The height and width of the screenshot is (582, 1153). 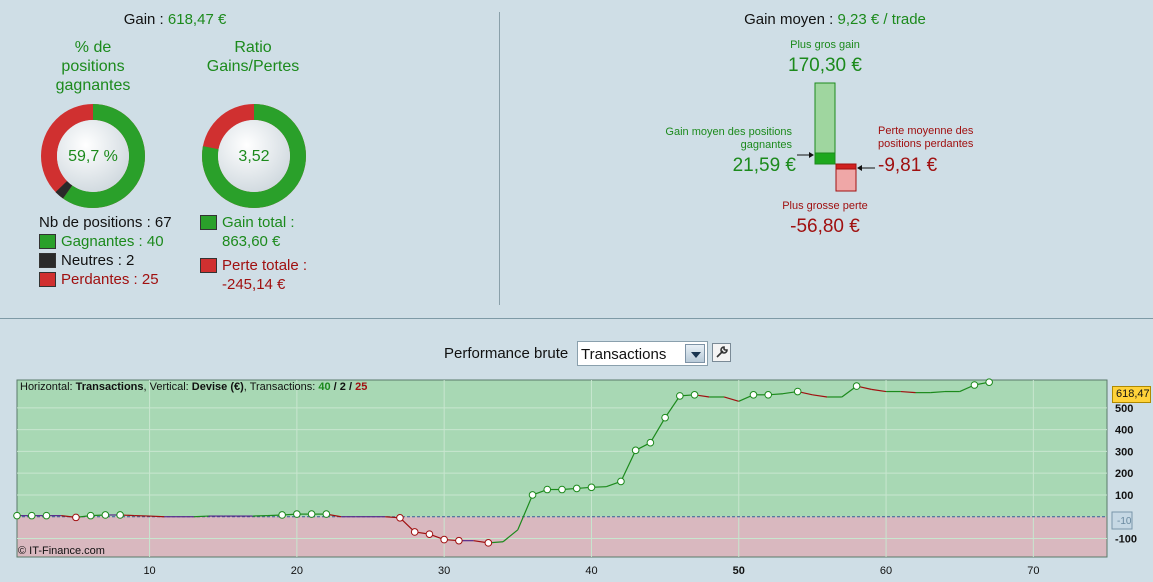 I want to click on loss-arrow-head, so click(x=859, y=168).